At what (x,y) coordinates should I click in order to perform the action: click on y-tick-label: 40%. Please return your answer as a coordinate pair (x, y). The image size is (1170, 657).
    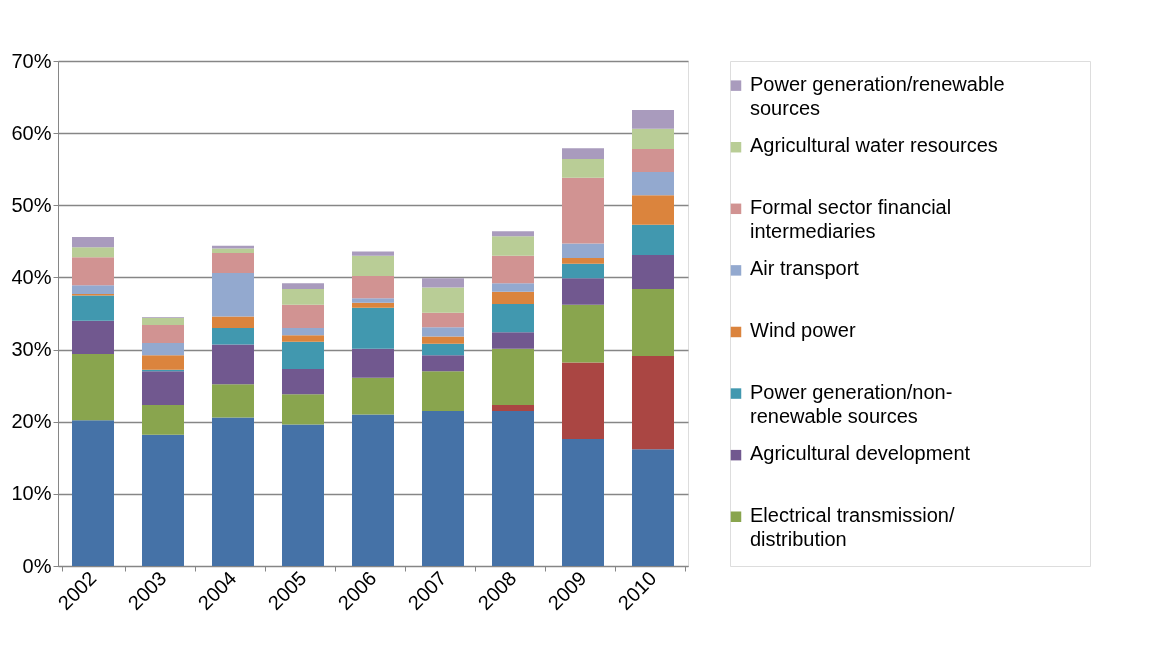
    Looking at the image, I should click on (31, 276).